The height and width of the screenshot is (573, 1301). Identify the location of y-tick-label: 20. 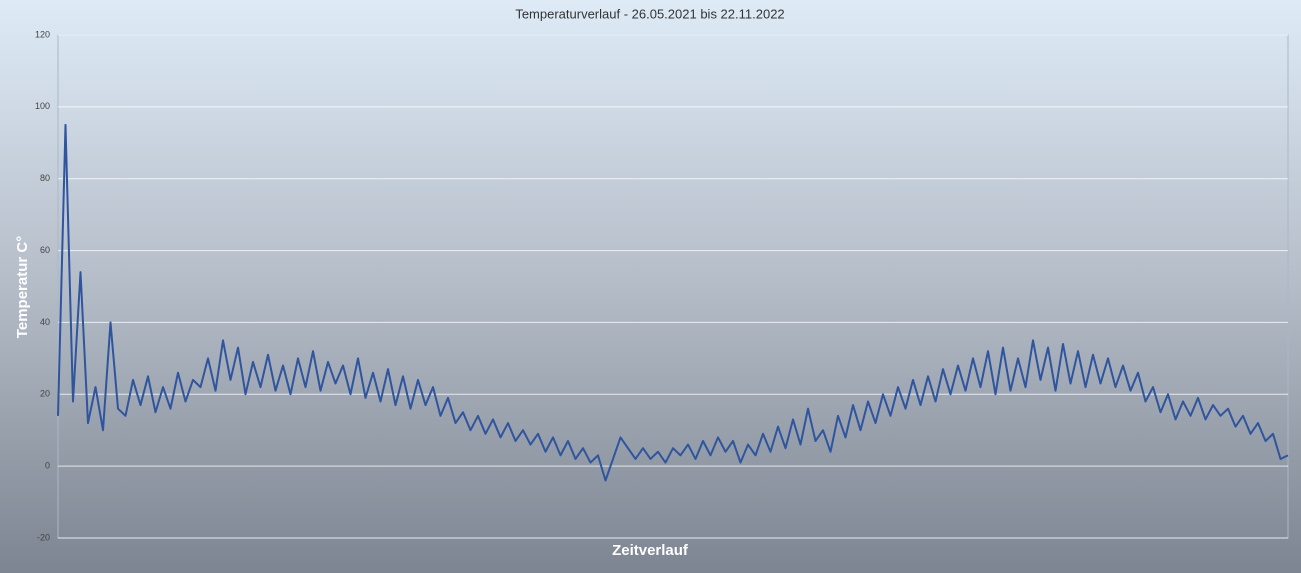
(45, 394).